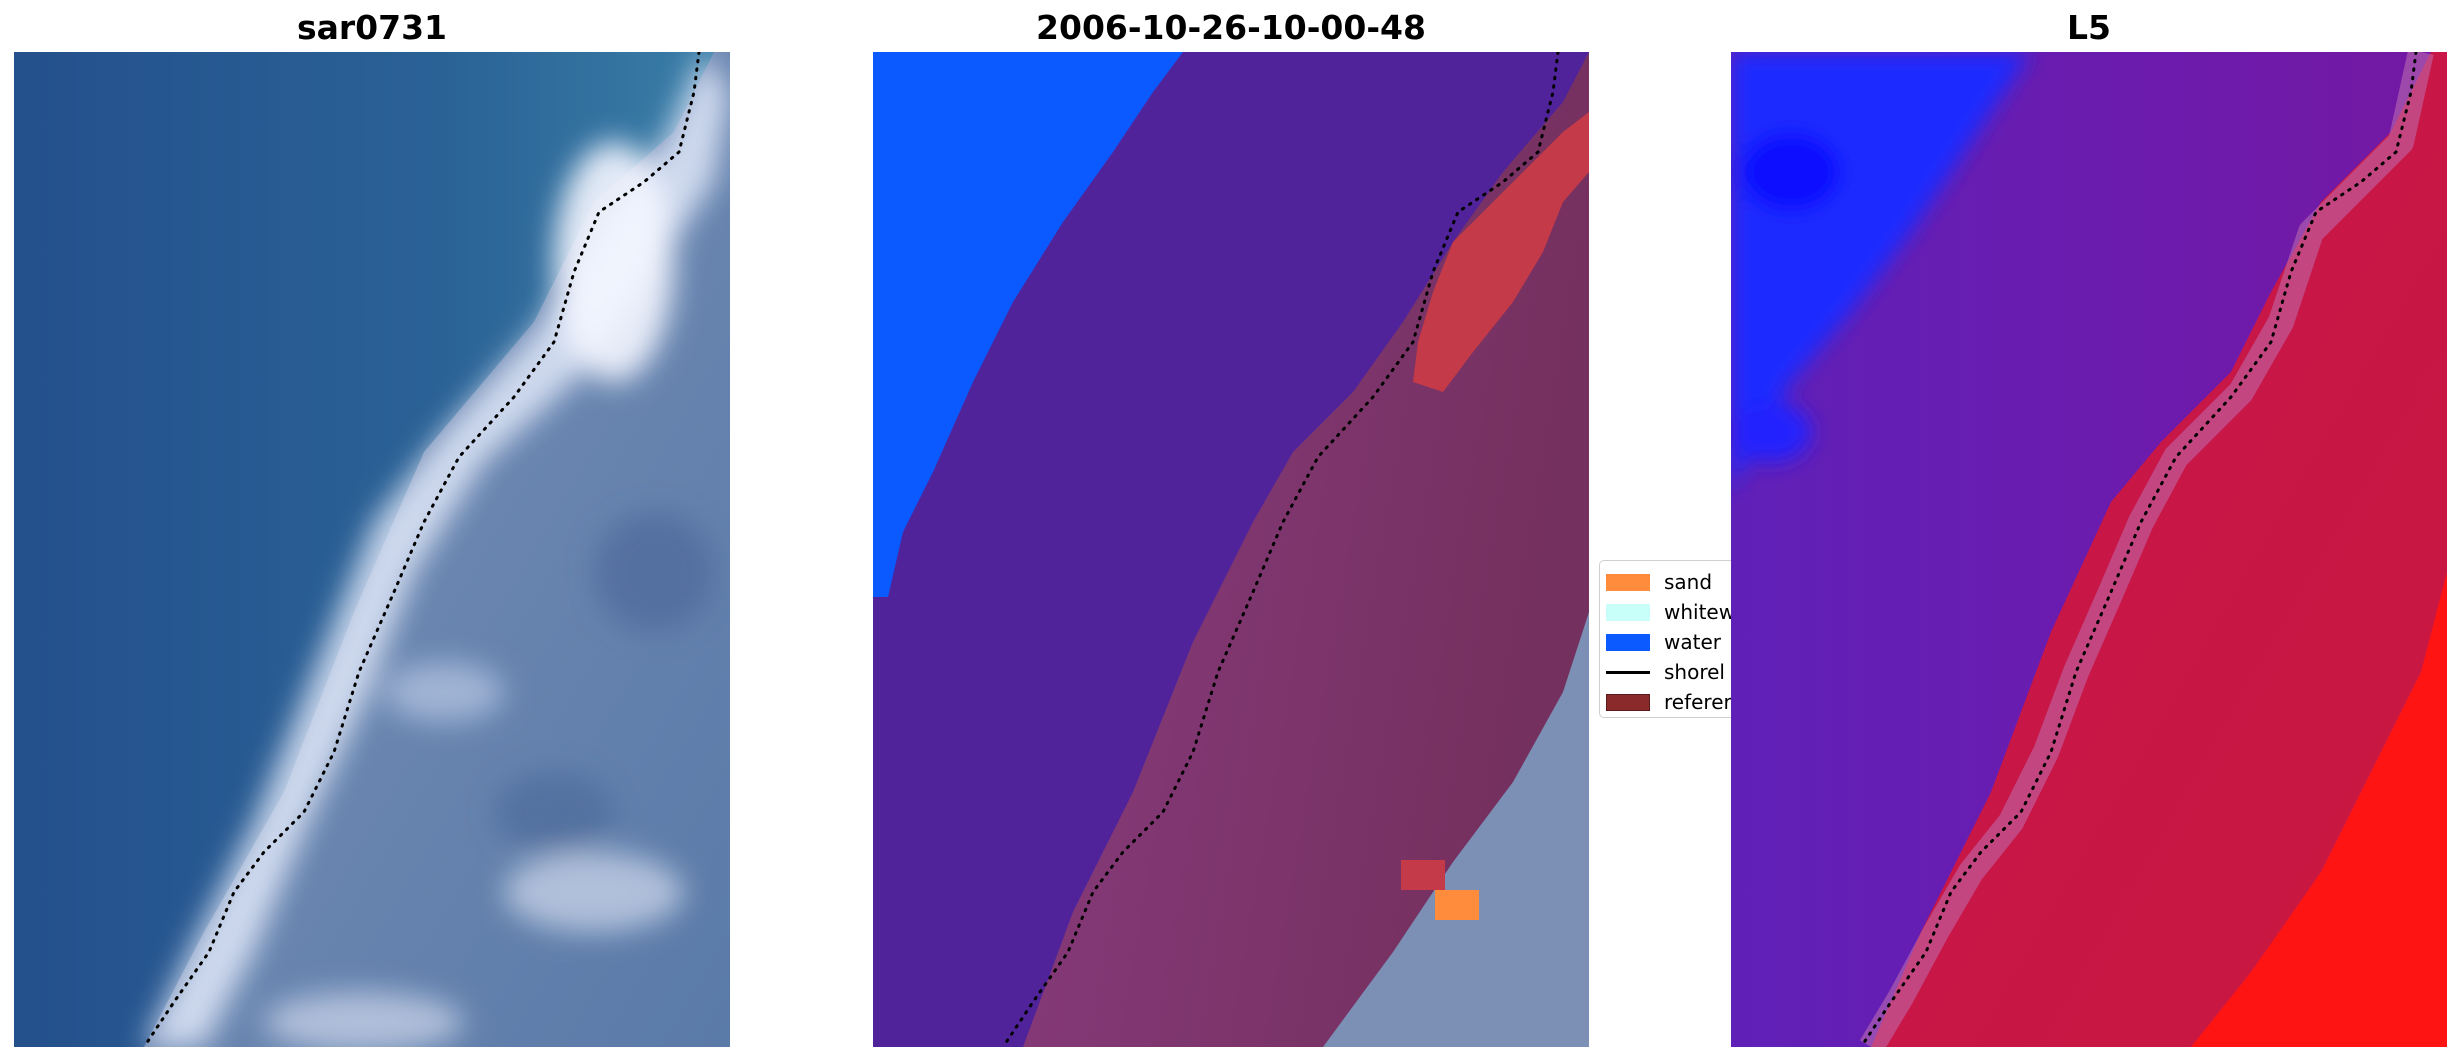  I want to click on legend: sand whitew water shorel referer, so click(1674, 639).